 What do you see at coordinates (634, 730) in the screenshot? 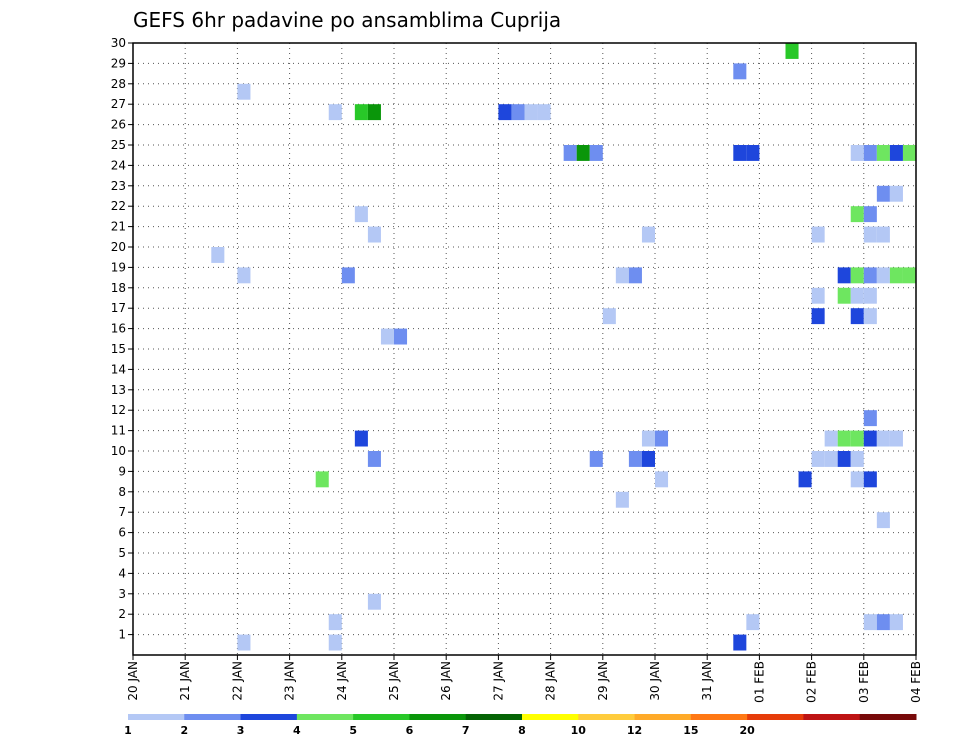
I see `colorbar-label: 12` at bounding box center [634, 730].